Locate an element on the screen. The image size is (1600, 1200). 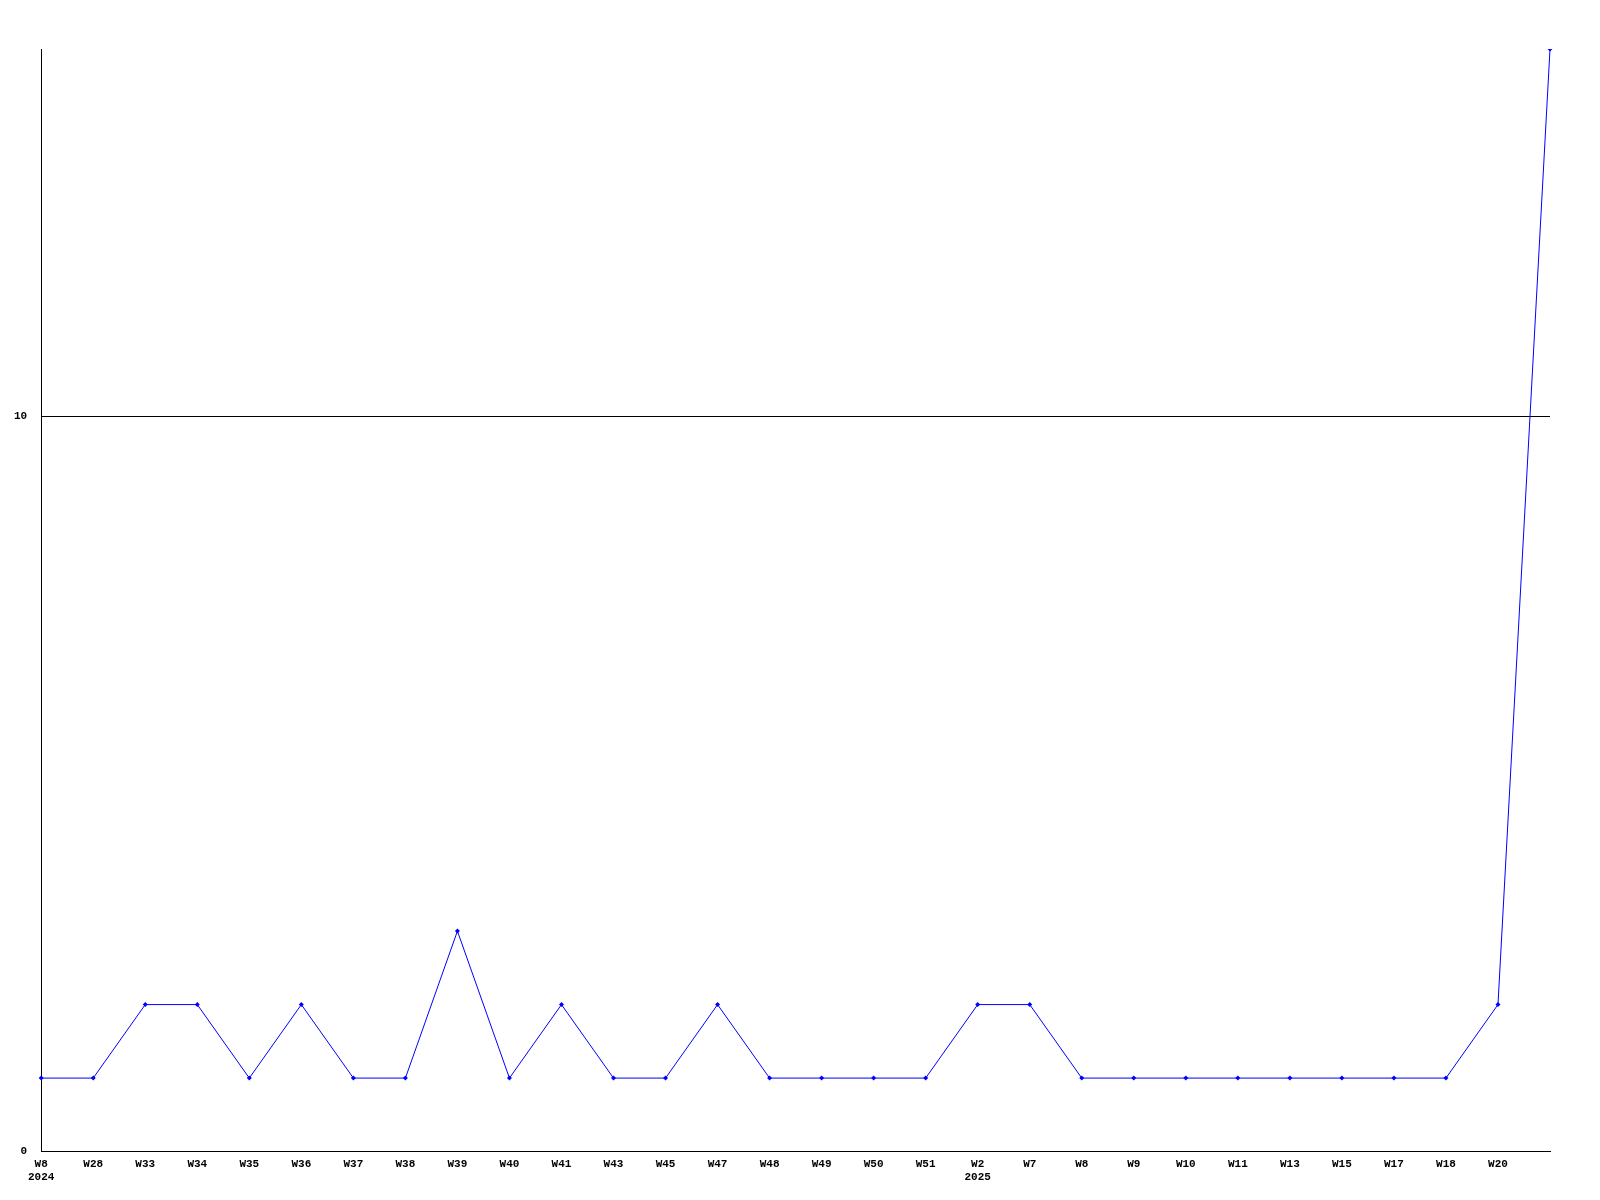
y-tick-label: 10 is located at coordinates (21, 416).